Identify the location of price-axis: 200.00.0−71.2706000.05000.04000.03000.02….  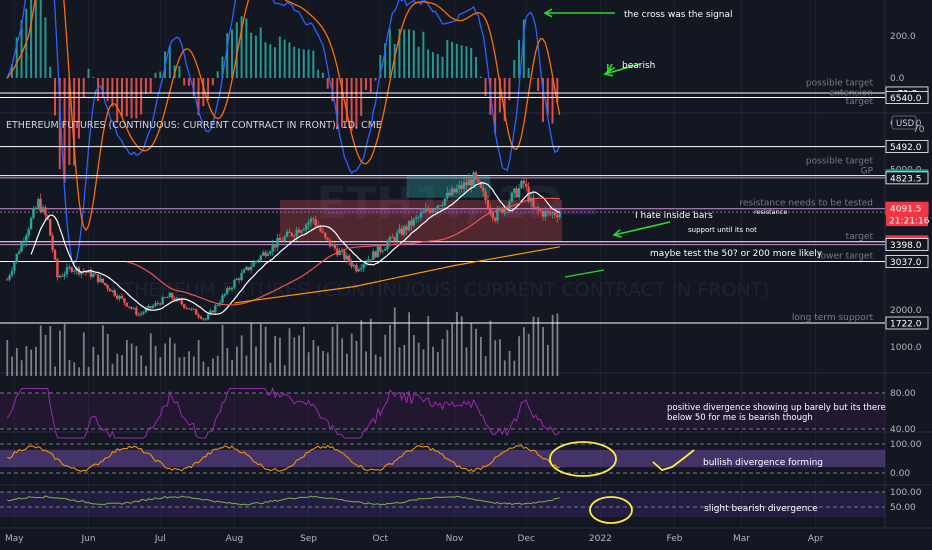
(907, 272).